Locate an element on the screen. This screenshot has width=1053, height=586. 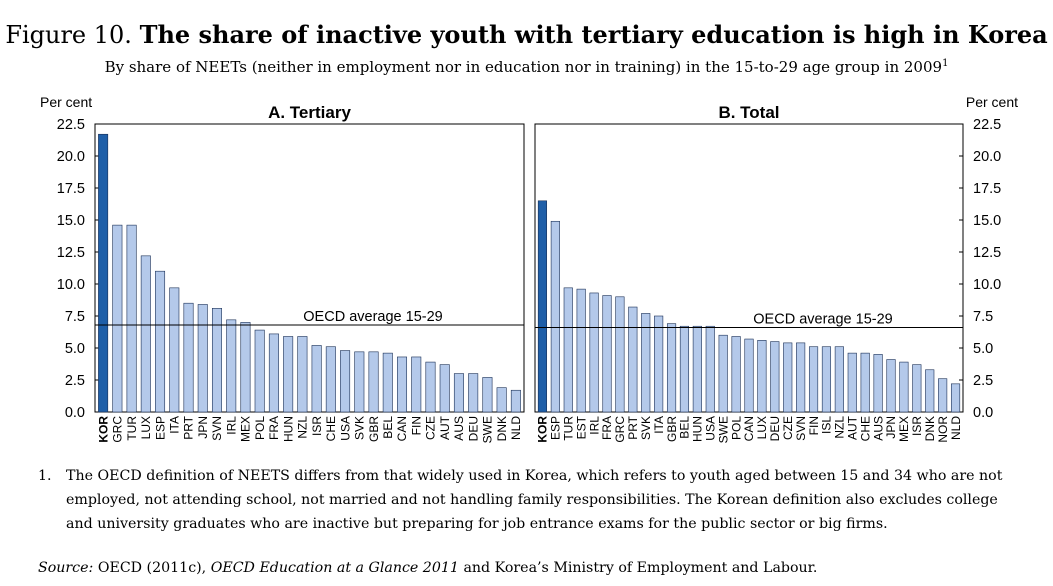
panel-b-bar-isl is located at coordinates (826, 379).